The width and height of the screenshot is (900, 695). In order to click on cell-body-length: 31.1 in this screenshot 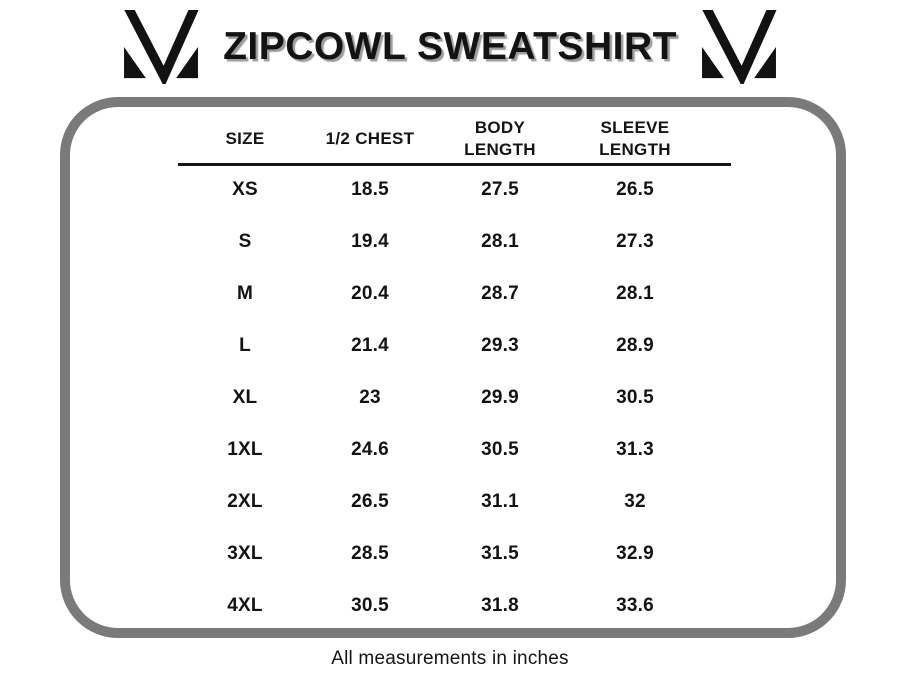, I will do `click(500, 501)`.